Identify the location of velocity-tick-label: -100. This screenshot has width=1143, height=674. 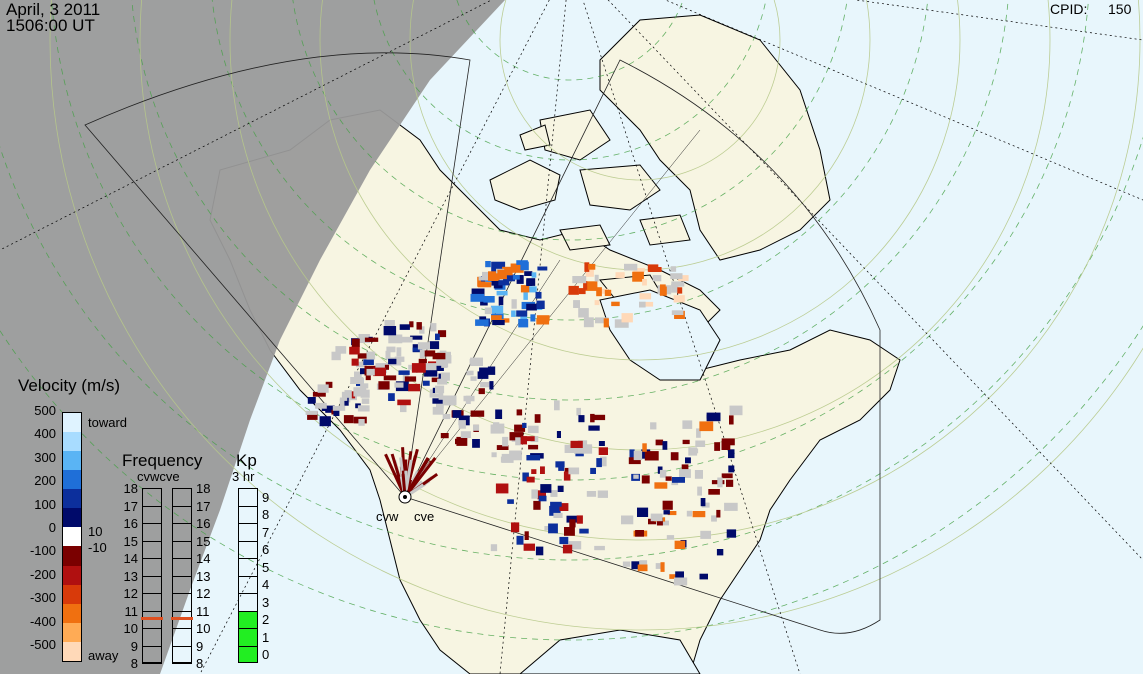
(42, 551).